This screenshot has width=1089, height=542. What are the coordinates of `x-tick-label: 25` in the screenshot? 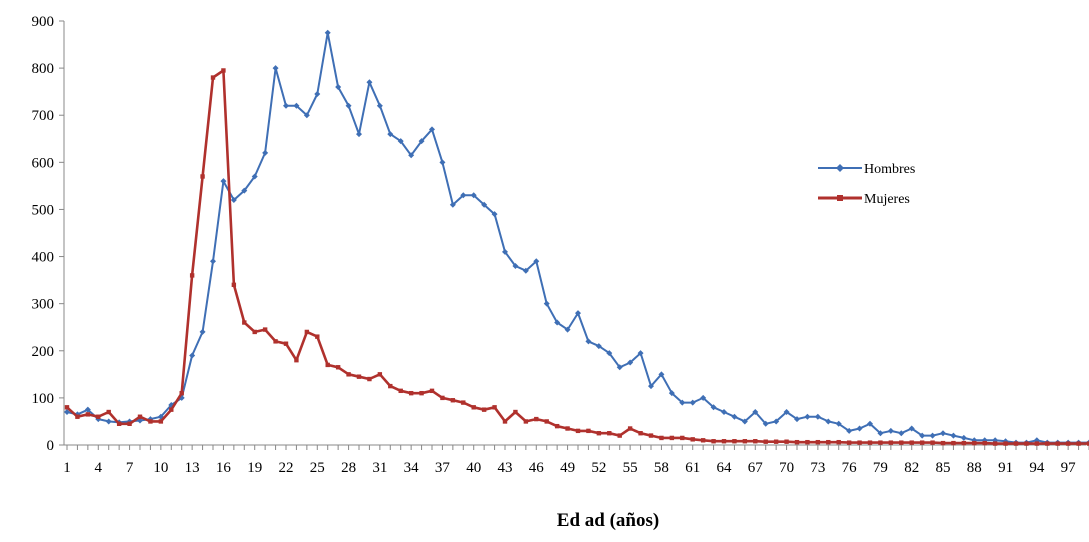 It's located at (317, 468).